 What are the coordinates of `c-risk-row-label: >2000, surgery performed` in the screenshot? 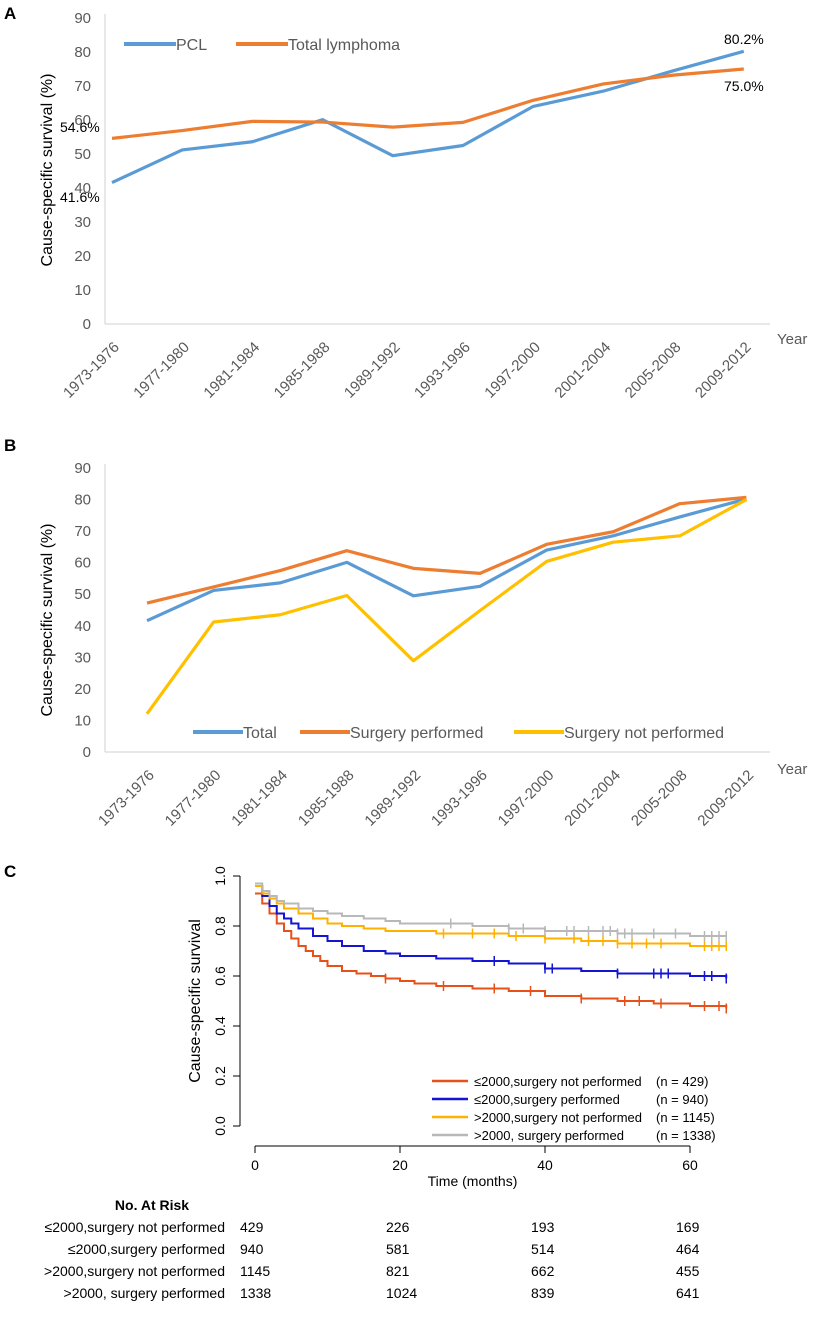 It's located at (144, 1293).